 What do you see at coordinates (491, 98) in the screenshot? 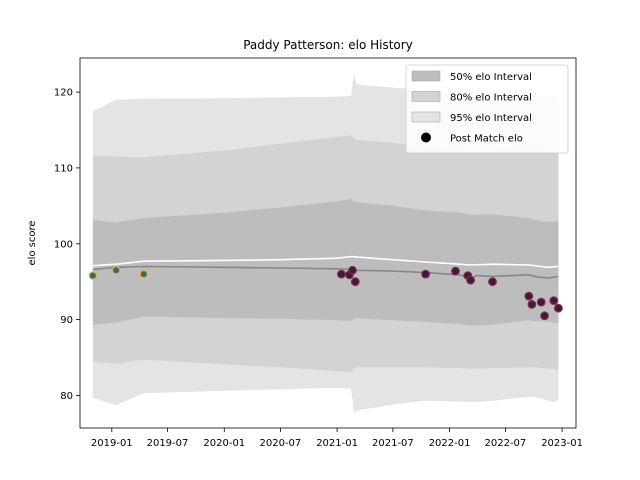
I see `legend-label: 80% elo Interval` at bounding box center [491, 98].